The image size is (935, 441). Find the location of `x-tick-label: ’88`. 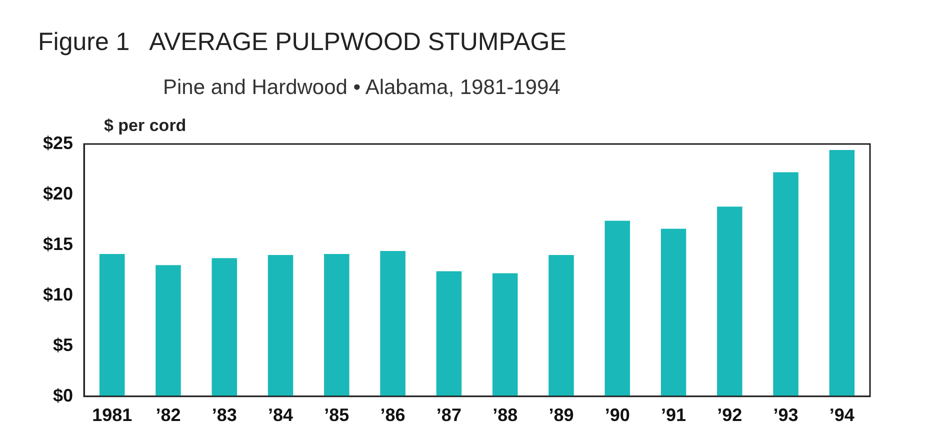

x-tick-label: ’88 is located at coordinates (505, 415).